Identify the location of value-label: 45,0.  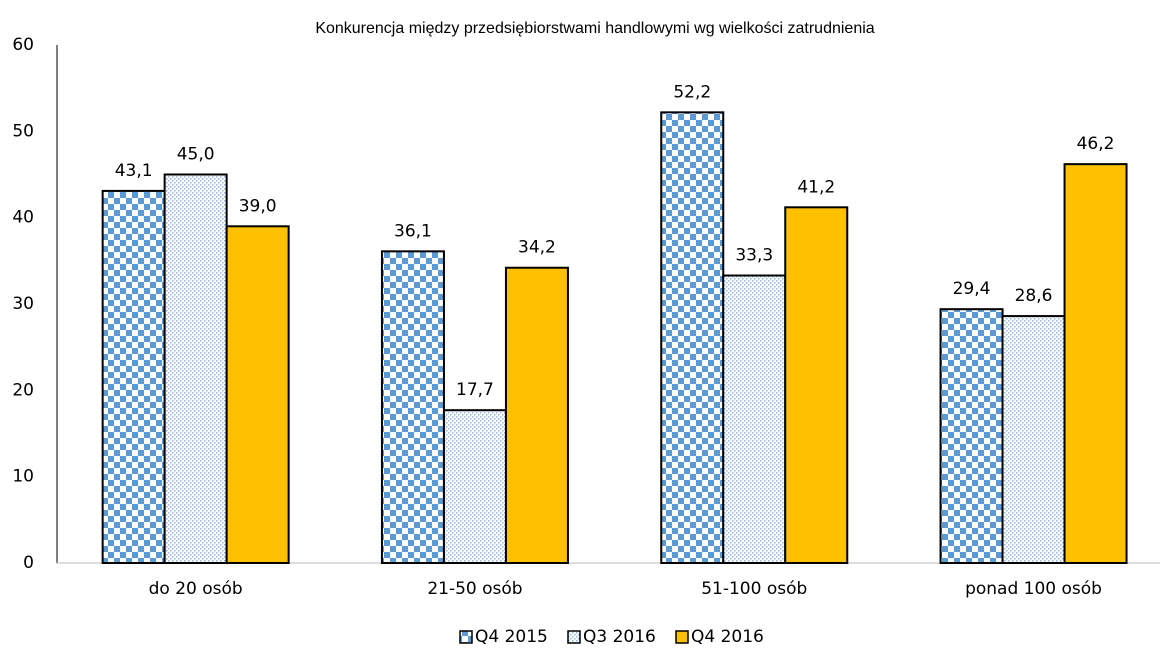
(196, 155).